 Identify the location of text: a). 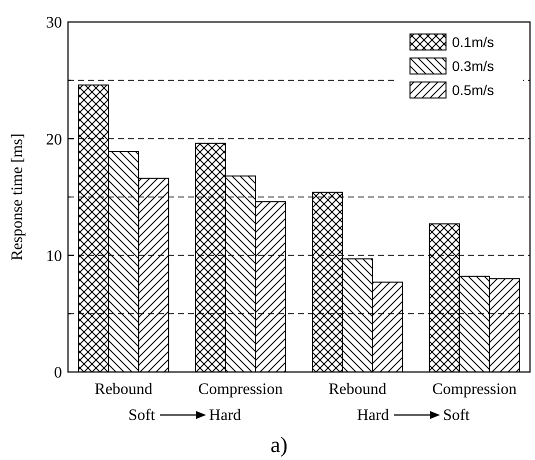
(279, 444).